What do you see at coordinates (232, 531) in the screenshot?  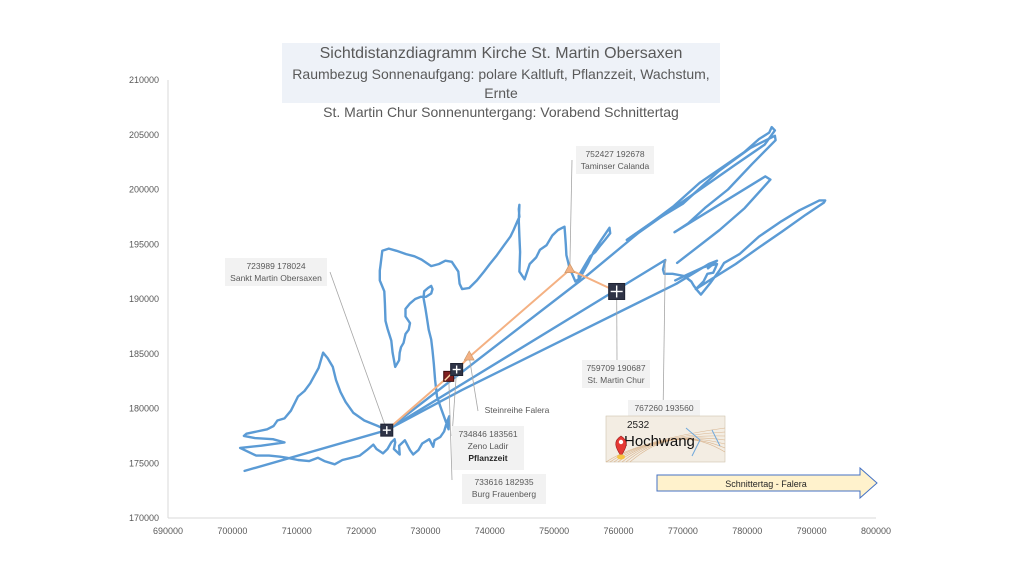 I see `x-tick-label: 700000` at bounding box center [232, 531].